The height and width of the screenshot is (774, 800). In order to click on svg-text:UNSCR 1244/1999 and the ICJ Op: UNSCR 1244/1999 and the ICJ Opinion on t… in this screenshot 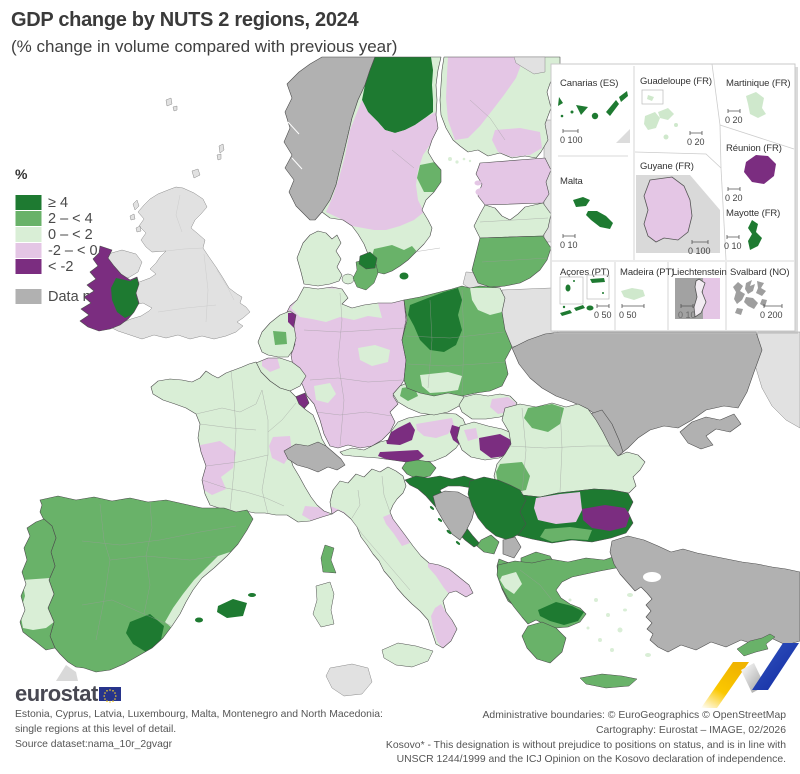, I will do `click(591, 759)`.